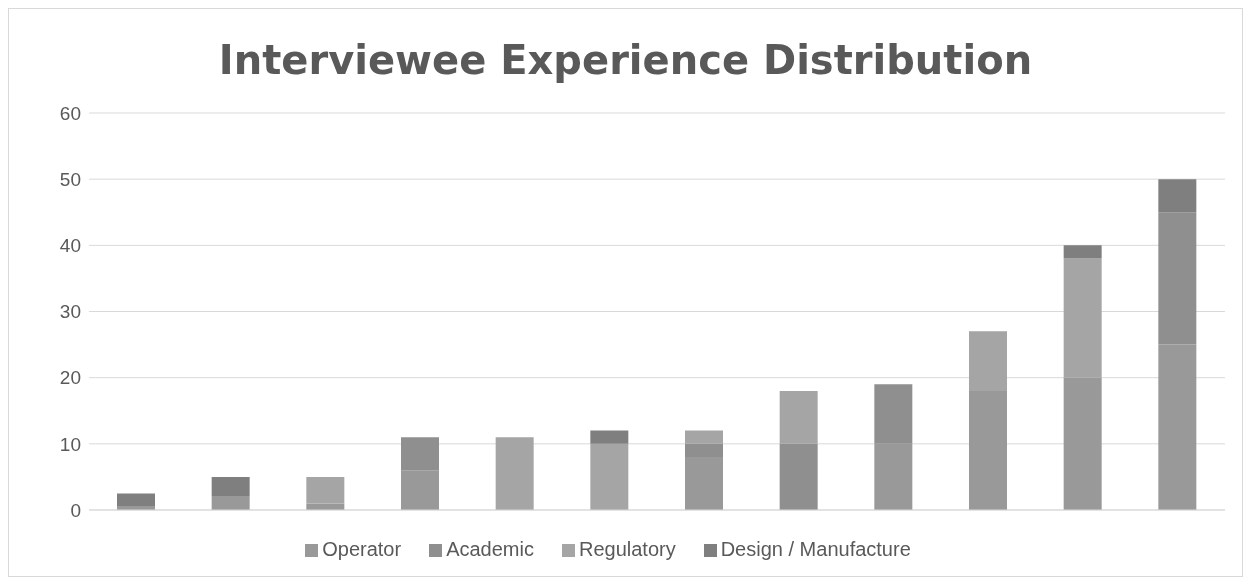  What do you see at coordinates (70, 444) in the screenshot?
I see `y-tick-label: 10` at bounding box center [70, 444].